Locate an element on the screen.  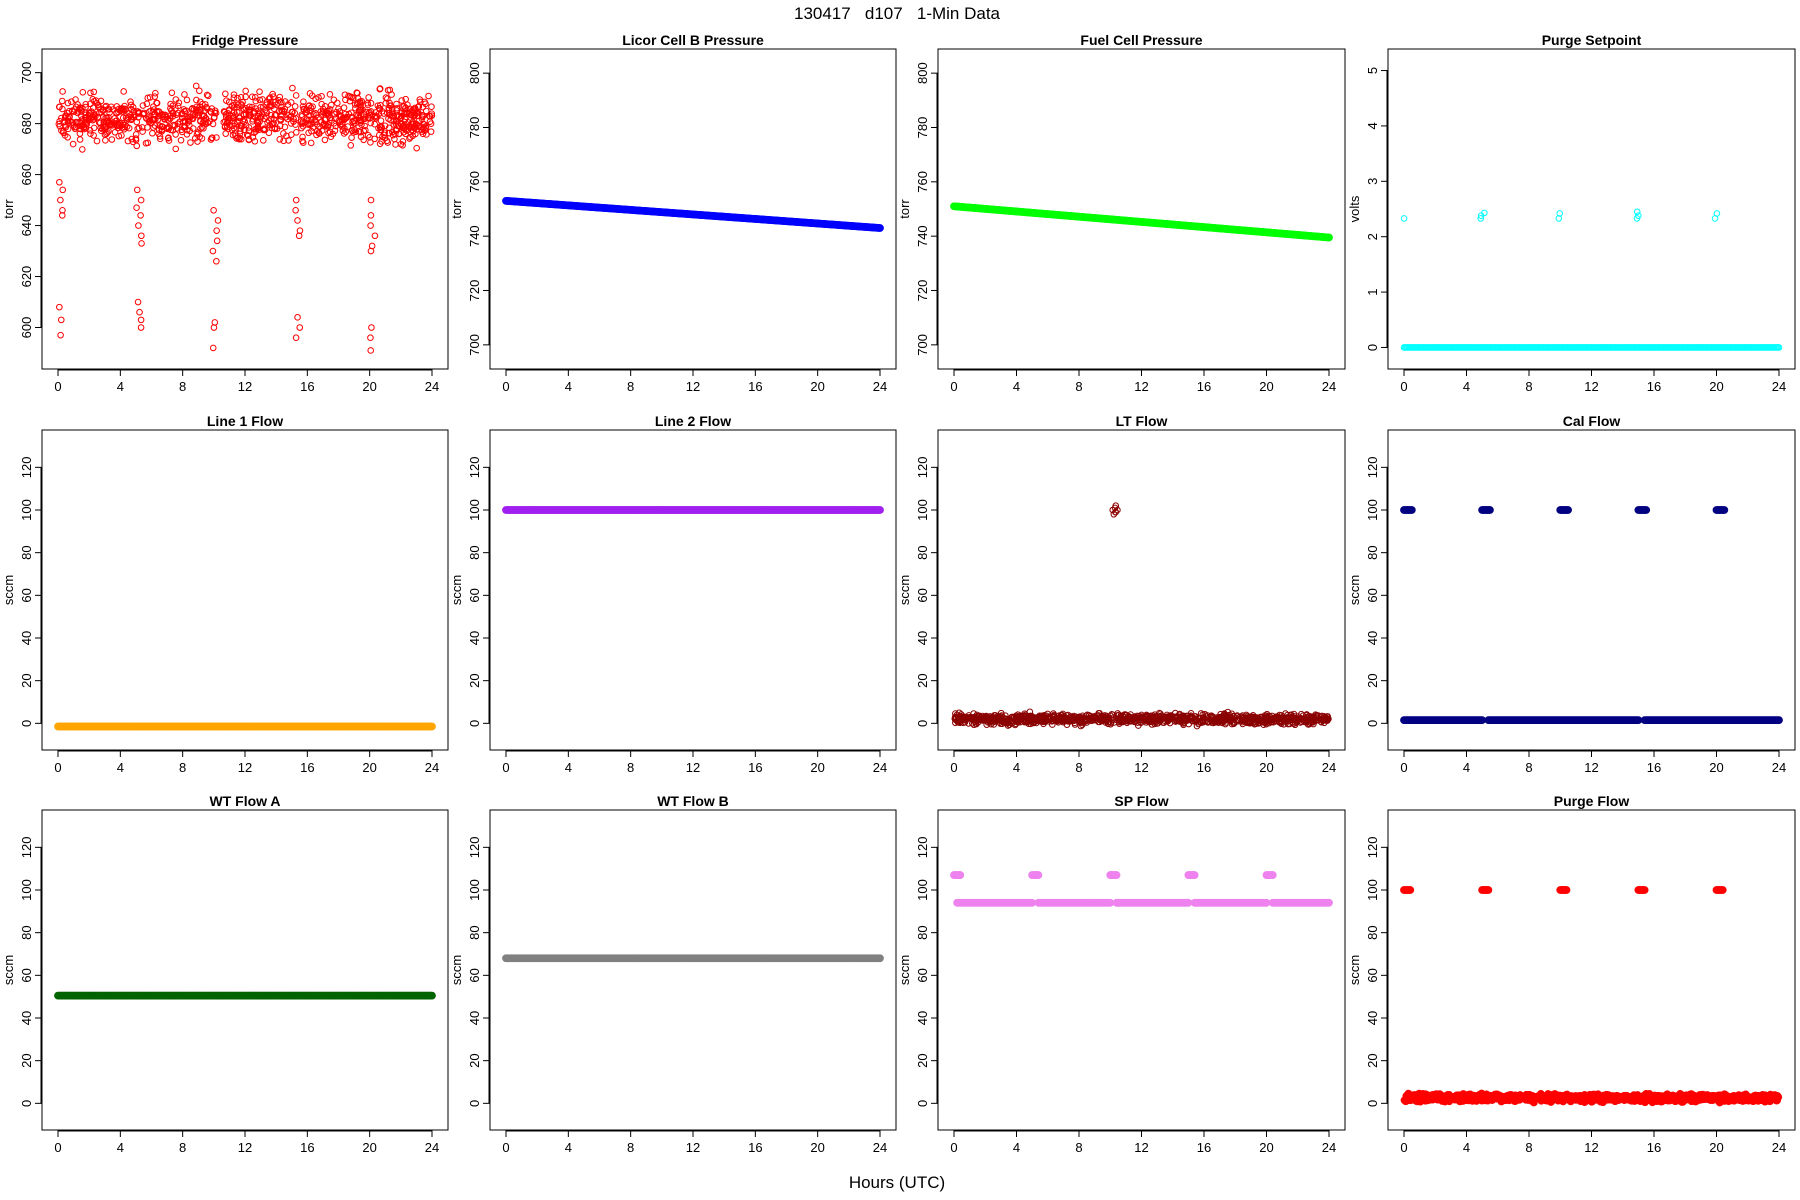
x-tick-label: 4 is located at coordinates (1466, 386).